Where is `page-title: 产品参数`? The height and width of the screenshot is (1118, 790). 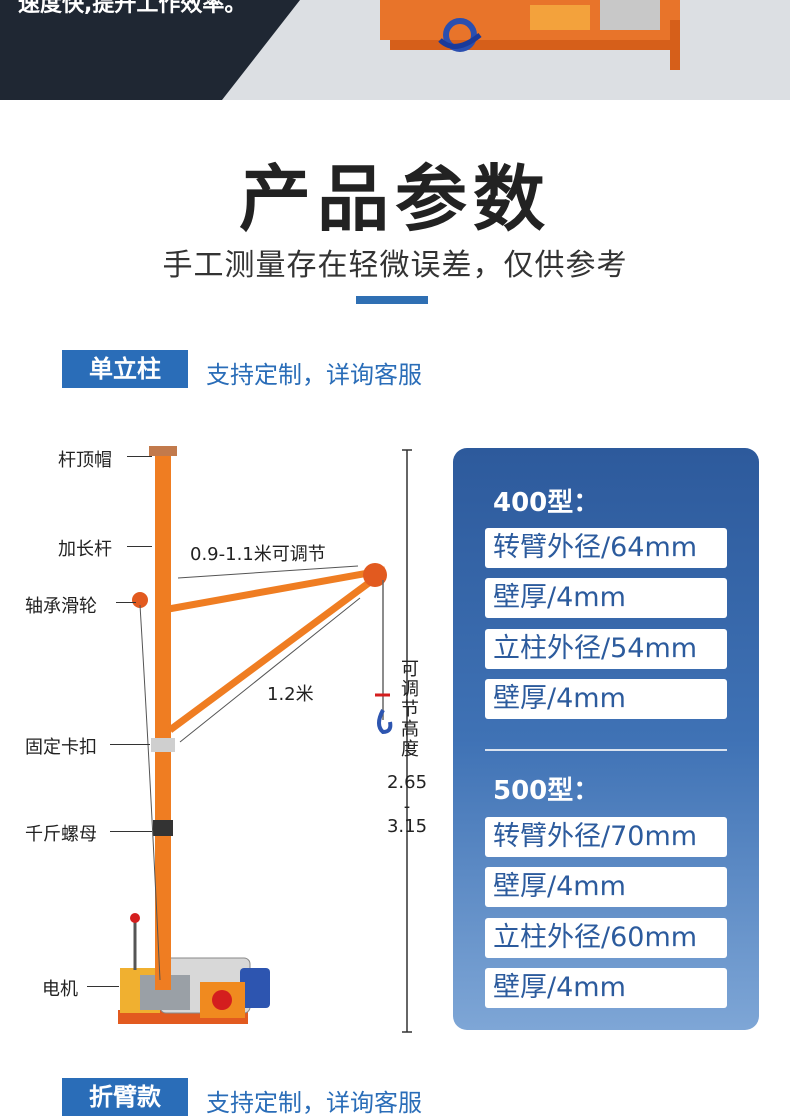
page-title: 产品参数 is located at coordinates (394, 199).